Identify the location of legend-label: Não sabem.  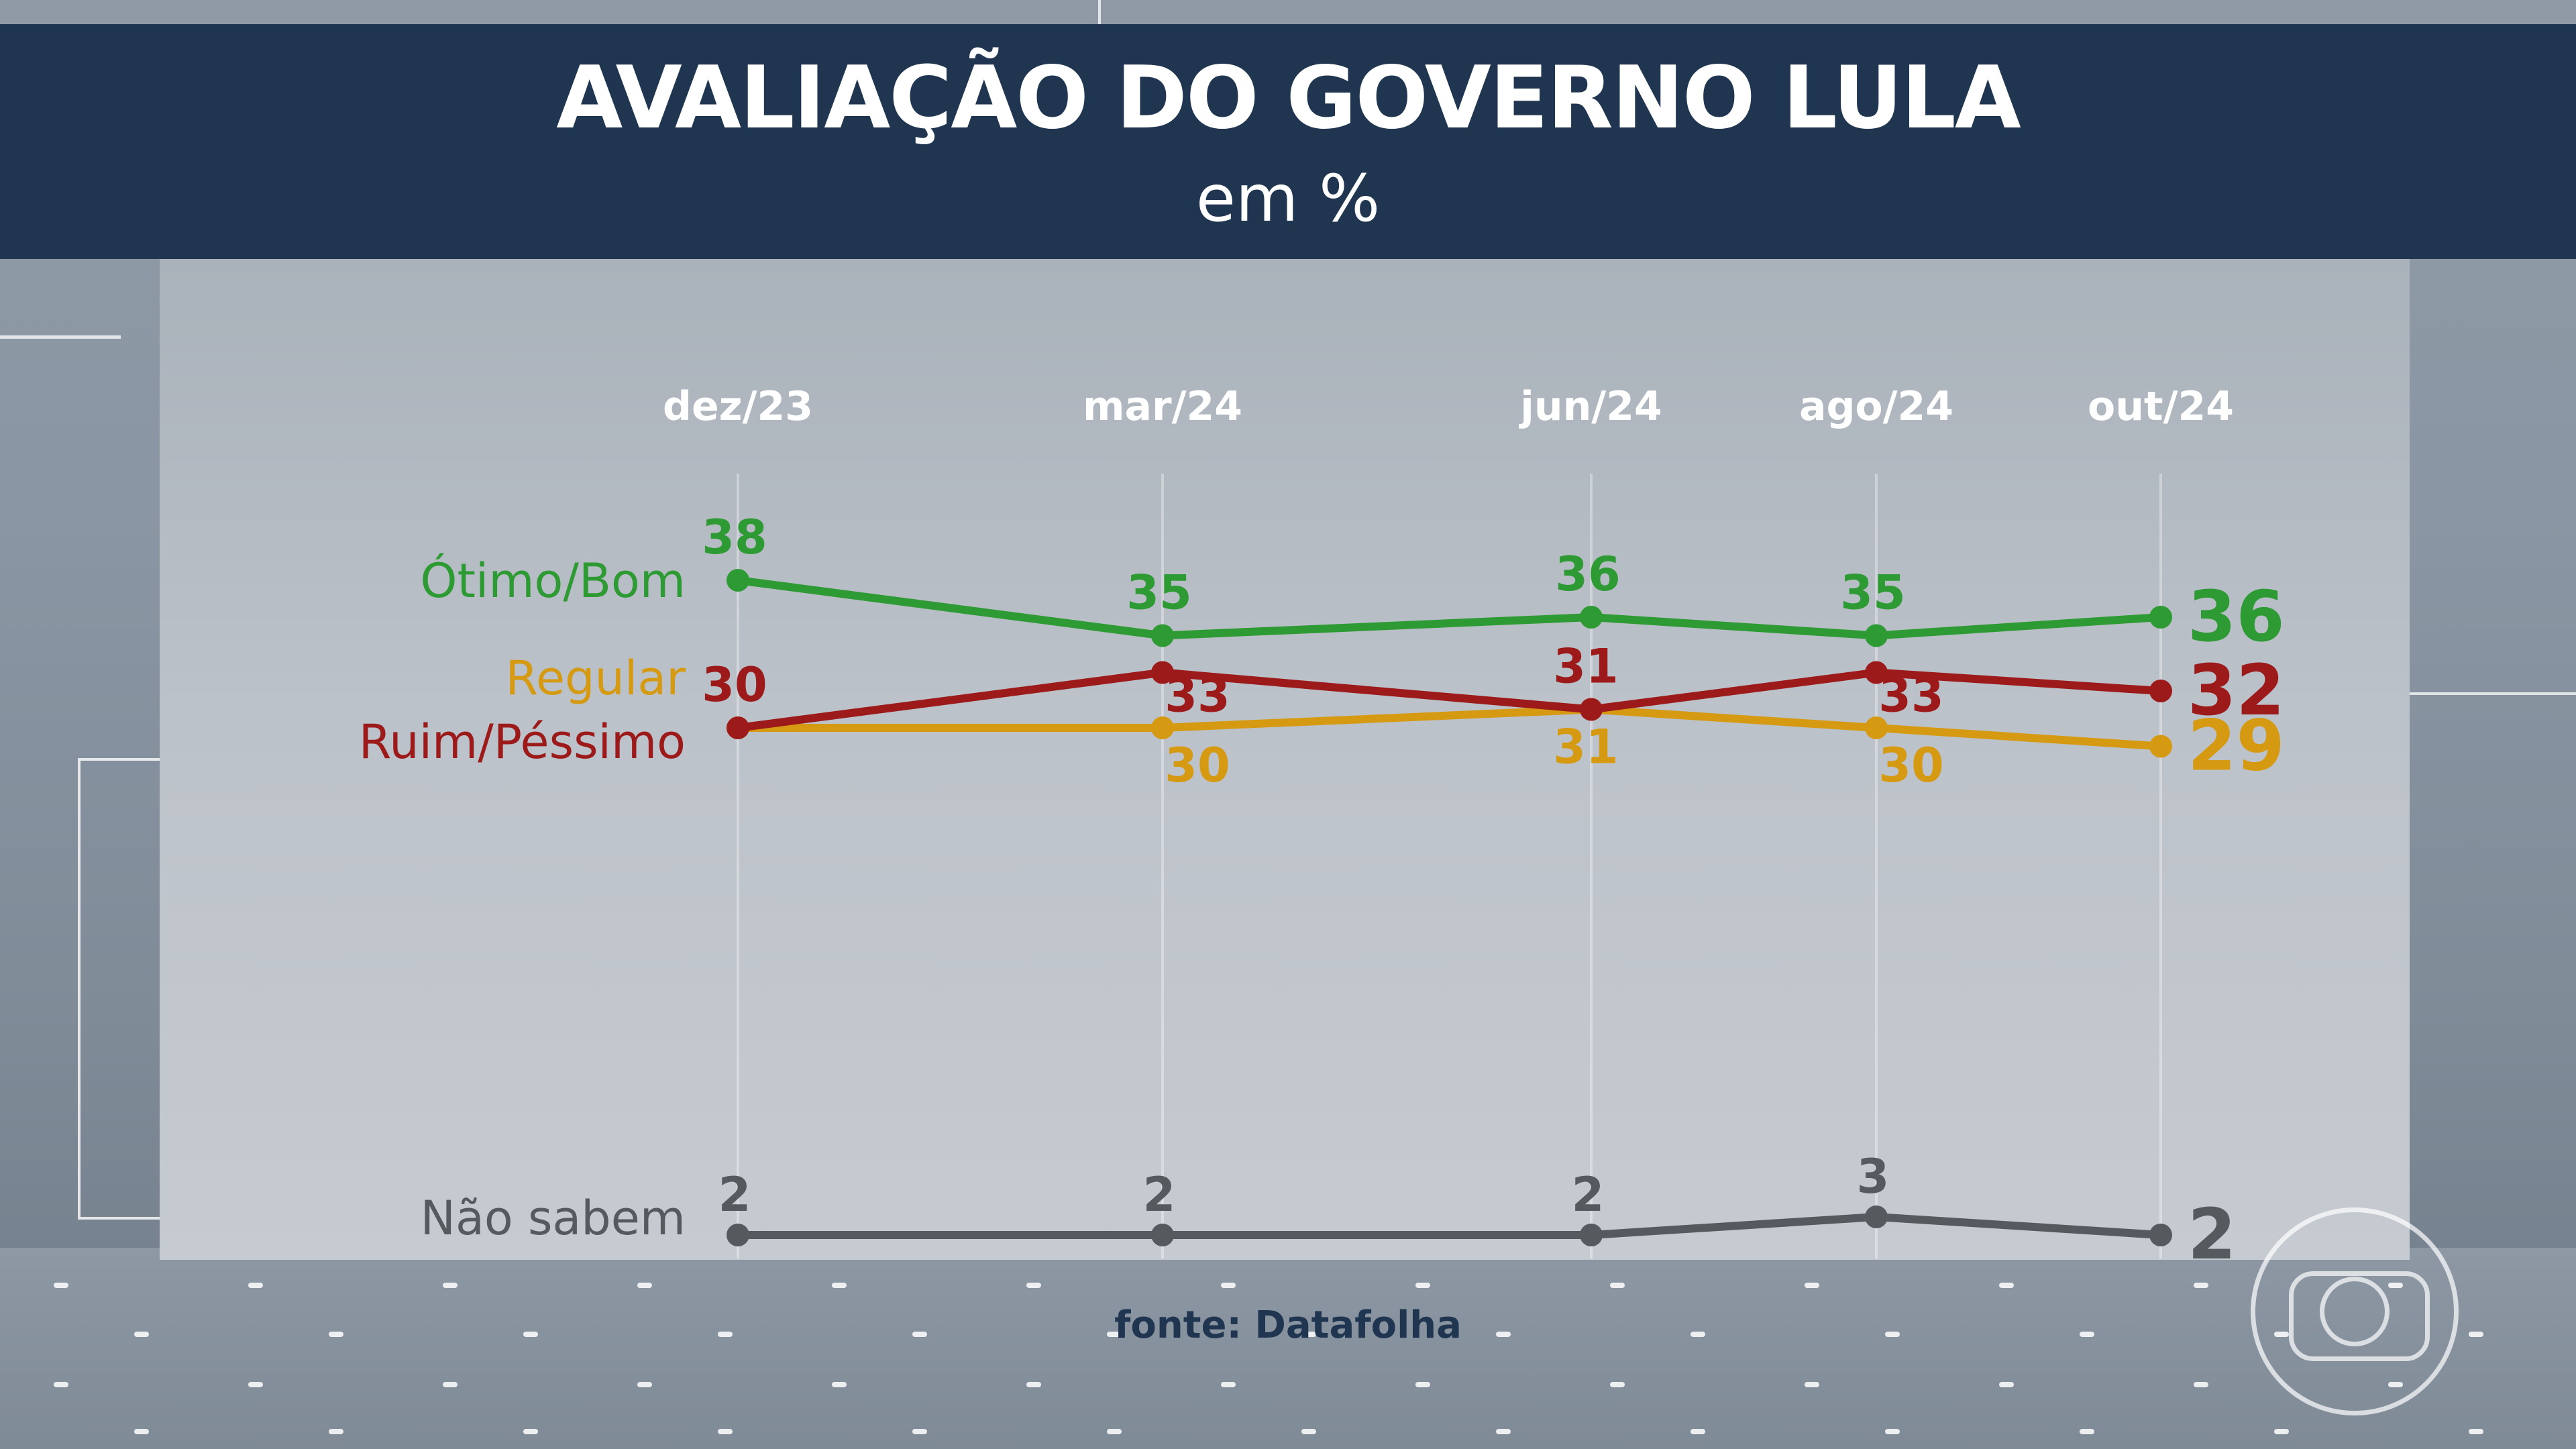
(553, 1218).